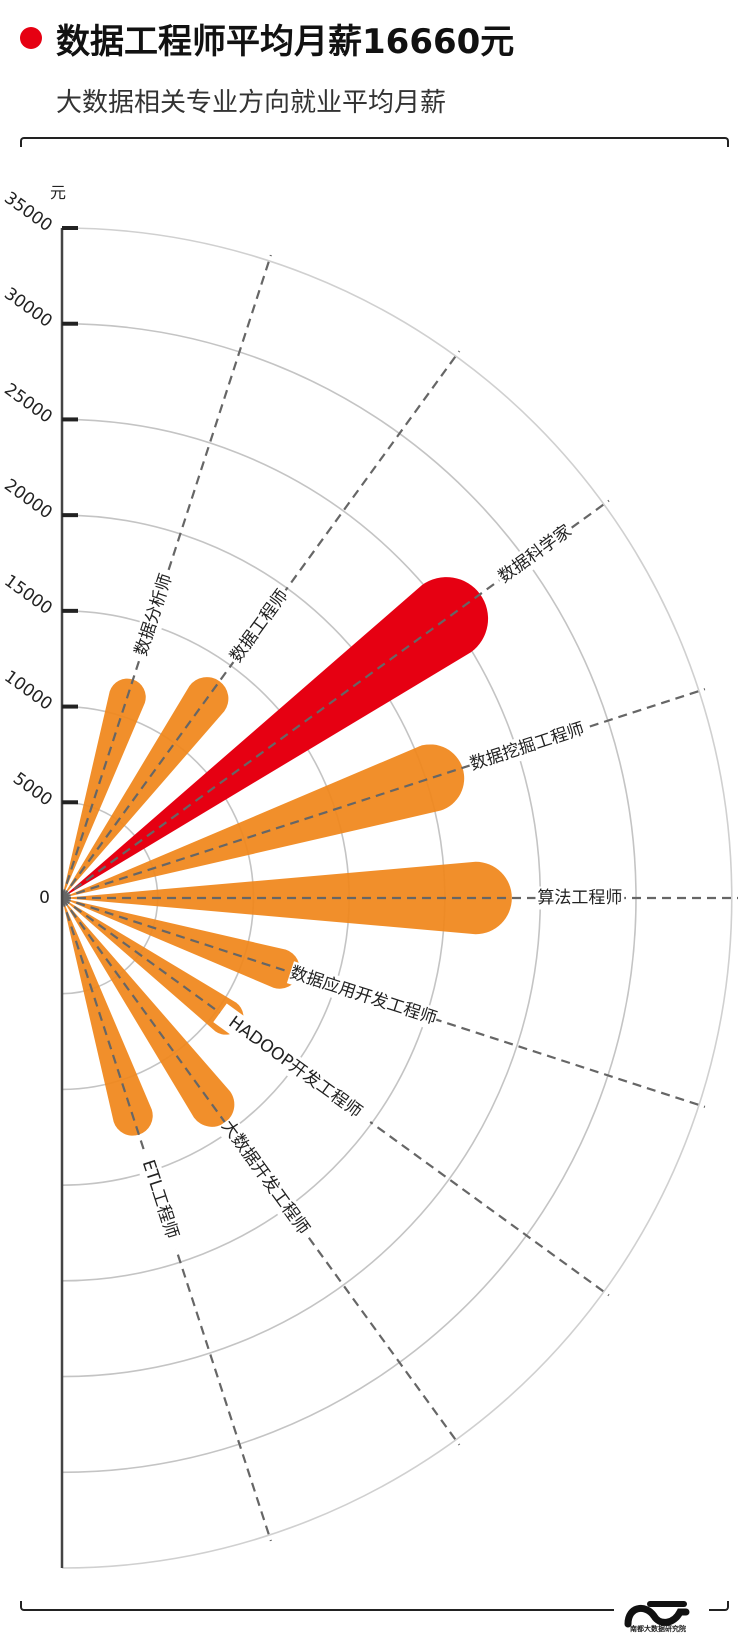 Image resolution: width=749 pixels, height=1639 pixels. Describe the element at coordinates (28, 595) in the screenshot. I see `radial-tick-label-15000: 15000` at that location.